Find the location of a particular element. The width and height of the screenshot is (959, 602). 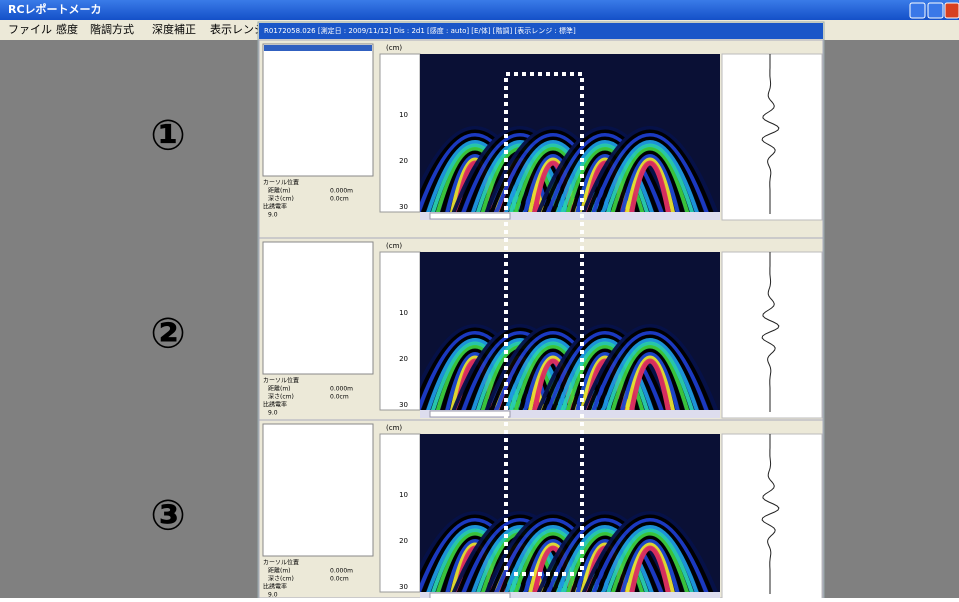

window-titlebar is located at coordinates (541, 31).